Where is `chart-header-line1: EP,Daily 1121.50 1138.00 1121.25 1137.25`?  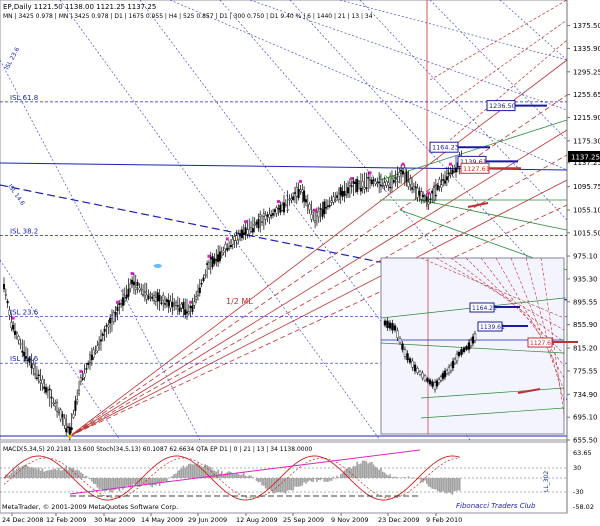 chart-header-line1: EP,Daily 1121.50 1138.00 1121.25 1137.25 is located at coordinates (79, 7).